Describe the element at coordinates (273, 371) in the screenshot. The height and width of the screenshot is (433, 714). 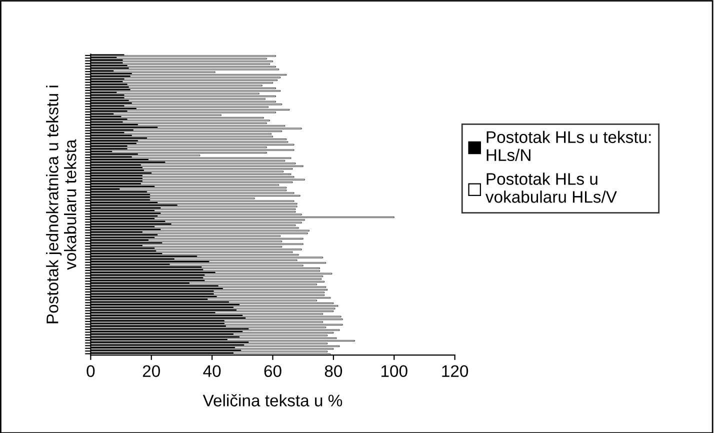
I see `x-tick-label: 60` at that location.